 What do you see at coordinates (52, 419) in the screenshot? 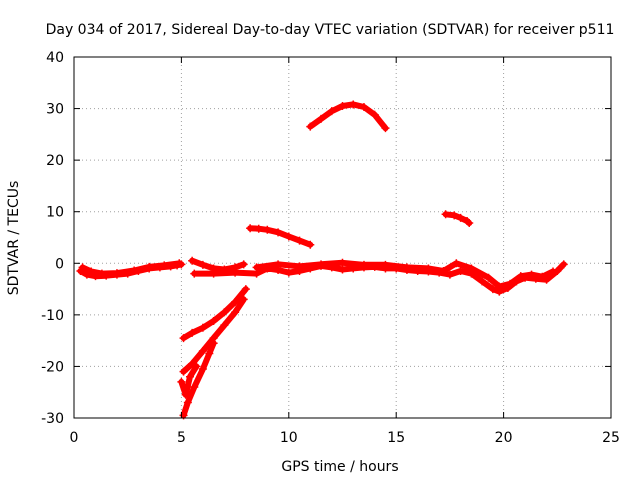
I see `y-tick-label: -30` at bounding box center [52, 419].